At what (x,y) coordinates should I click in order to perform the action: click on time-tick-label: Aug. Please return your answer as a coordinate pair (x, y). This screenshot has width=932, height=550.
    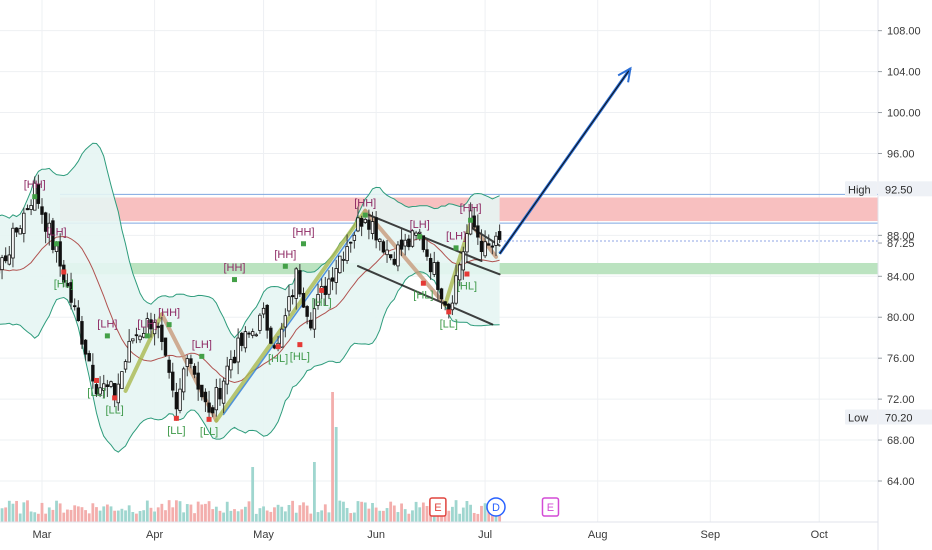
    Looking at the image, I should click on (598, 535).